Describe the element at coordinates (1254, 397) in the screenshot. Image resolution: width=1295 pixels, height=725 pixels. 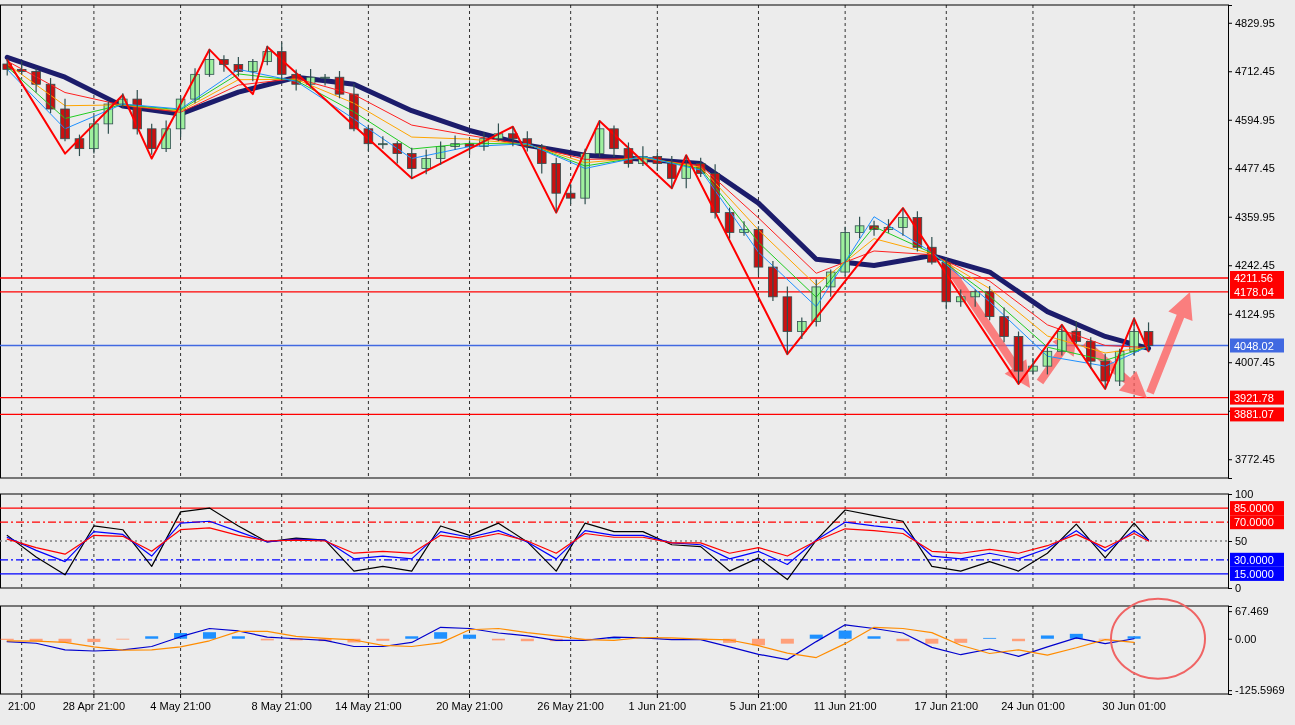
I see `ref-line-label: 3921.78` at that location.